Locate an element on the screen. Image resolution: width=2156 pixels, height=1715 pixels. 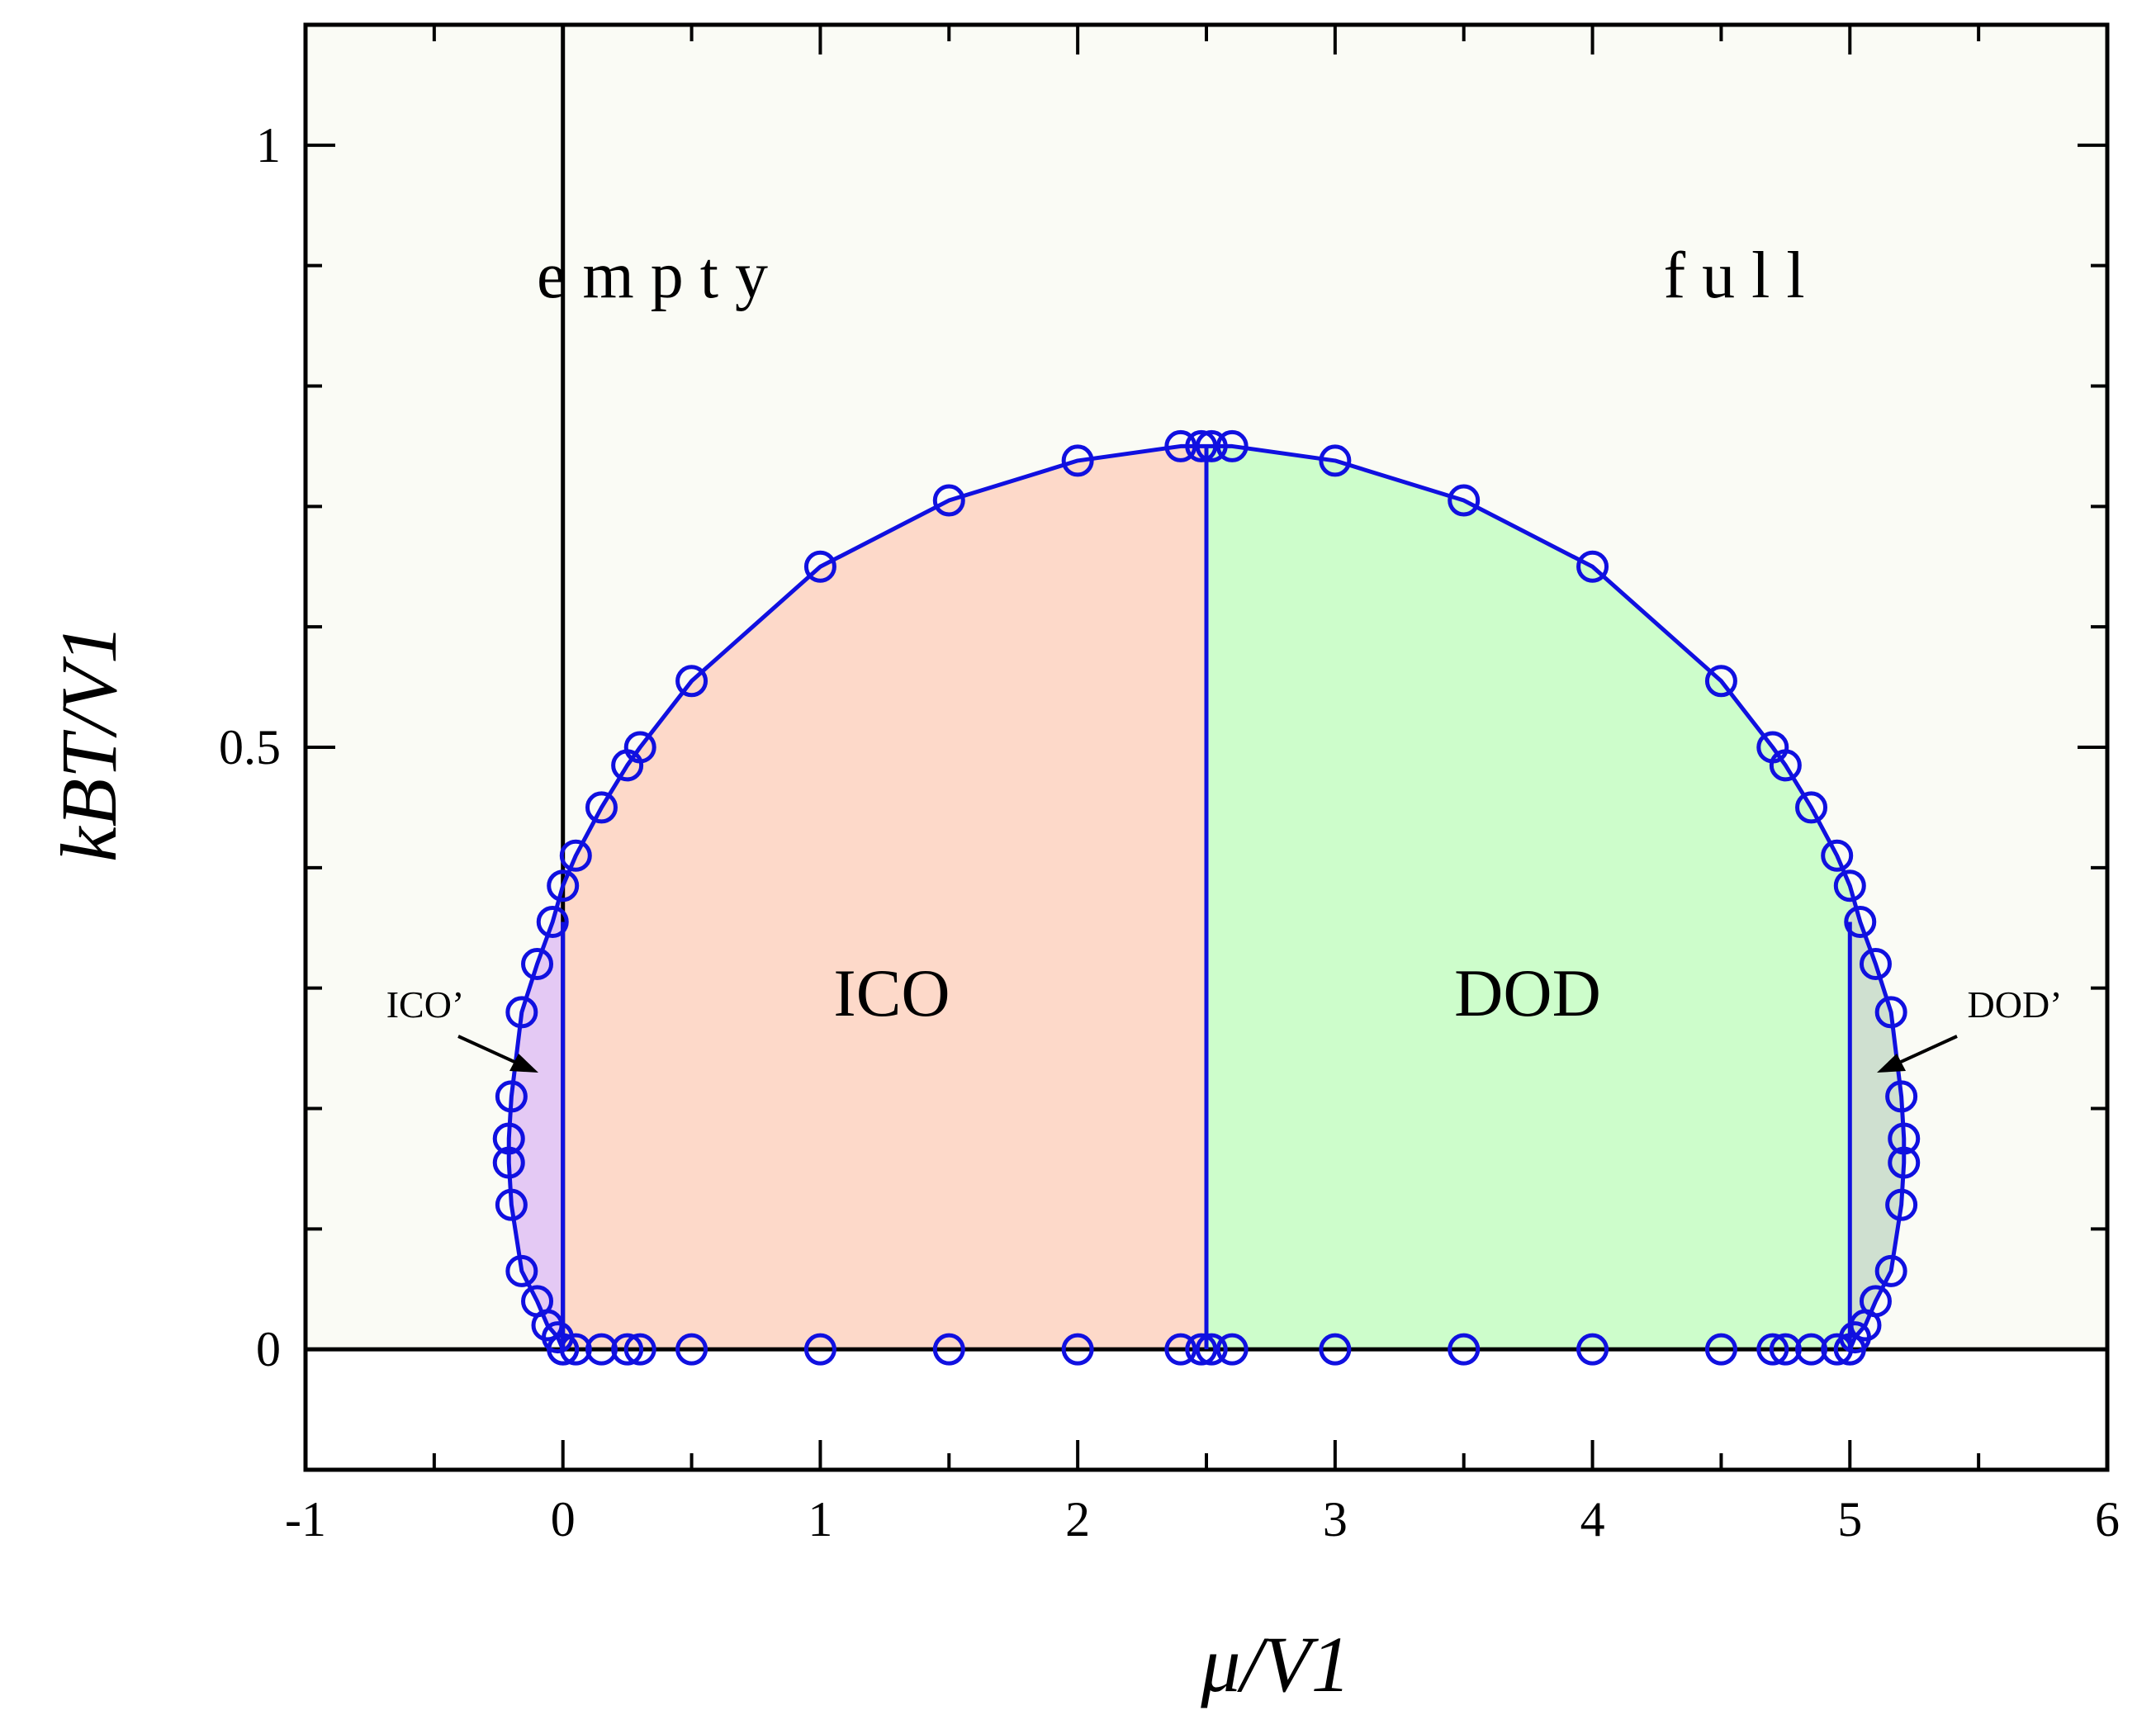
label-full: f u l l is located at coordinates (1734, 275).